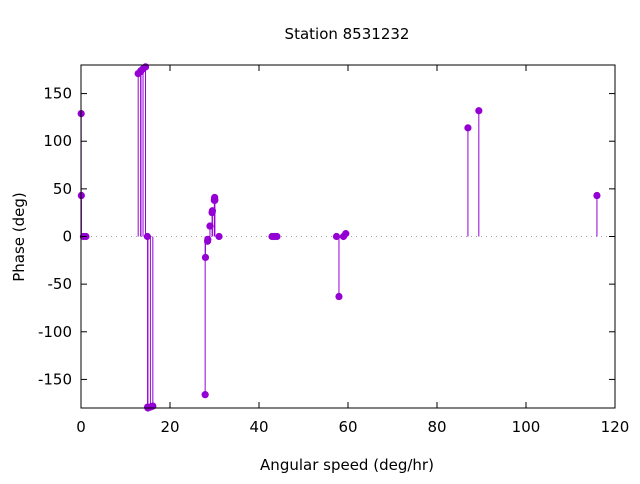 The width and height of the screenshot is (640, 484). Describe the element at coordinates (55, 332) in the screenshot. I see `y-tick-label: -100` at that location.